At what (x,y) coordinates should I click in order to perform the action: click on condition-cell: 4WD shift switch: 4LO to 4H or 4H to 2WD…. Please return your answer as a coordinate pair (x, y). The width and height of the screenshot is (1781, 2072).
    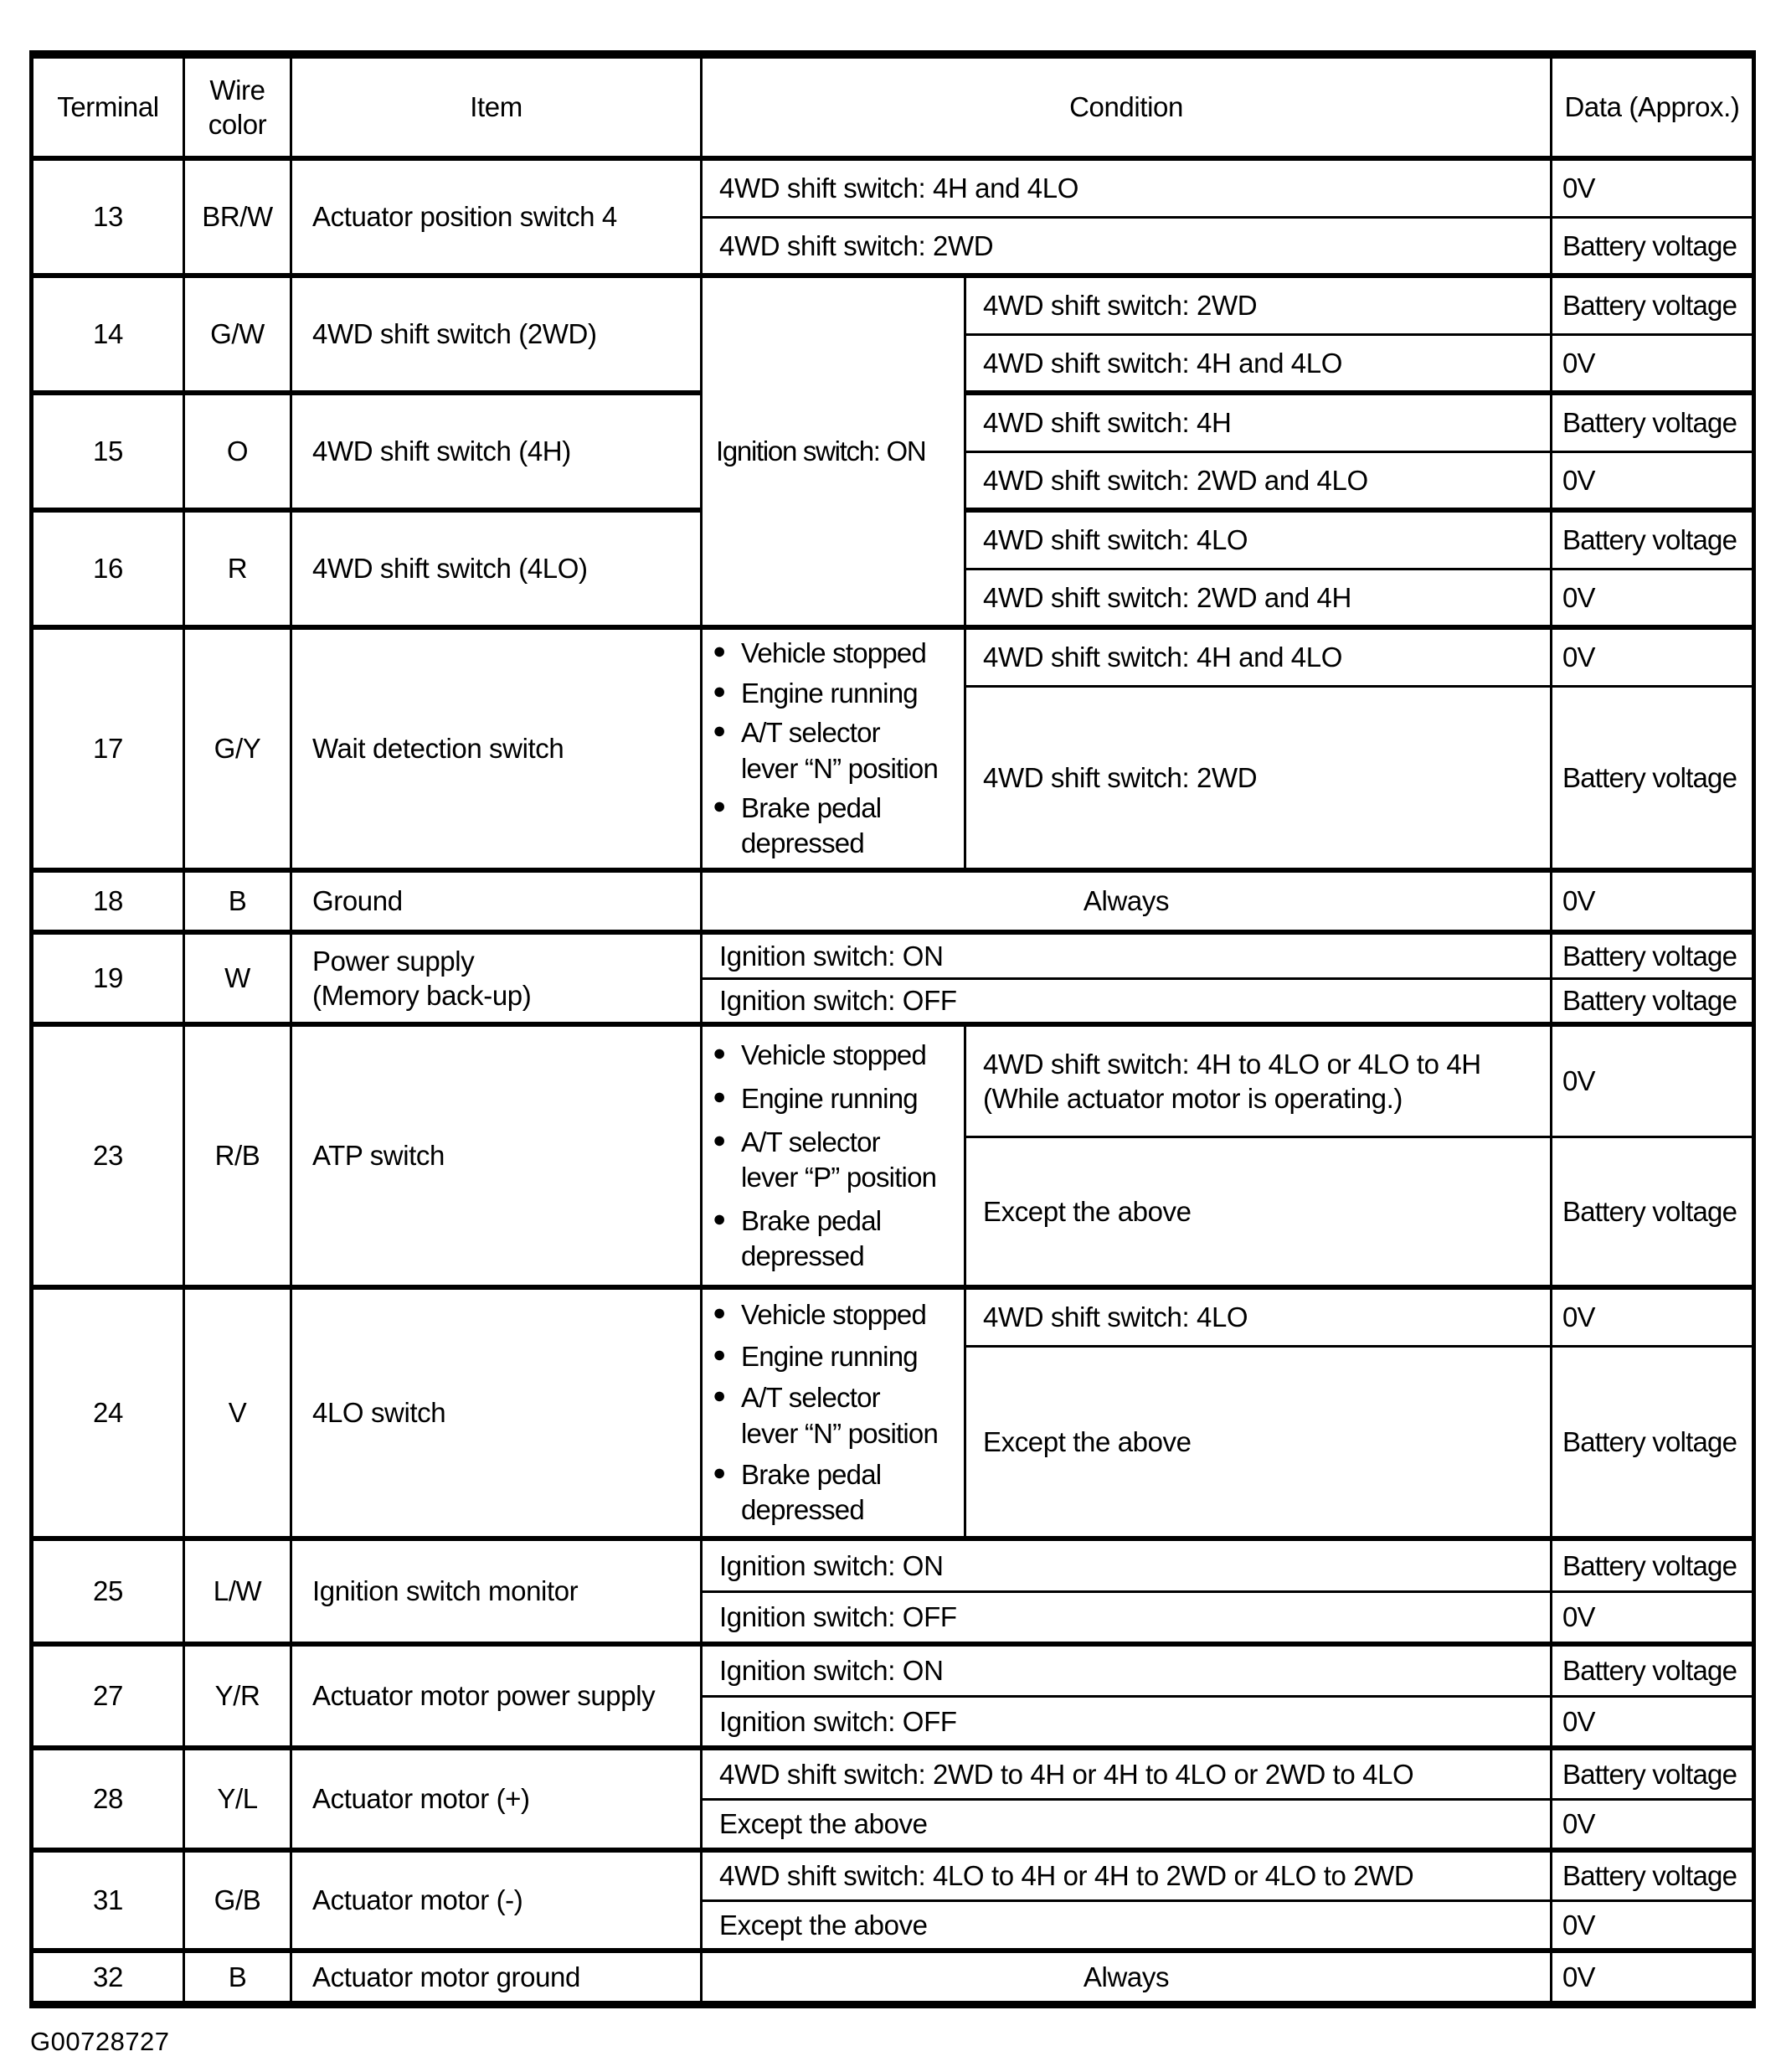
    Looking at the image, I should click on (1126, 1875).